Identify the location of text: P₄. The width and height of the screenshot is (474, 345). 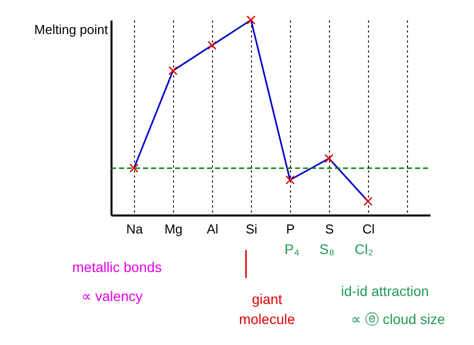
(292, 249).